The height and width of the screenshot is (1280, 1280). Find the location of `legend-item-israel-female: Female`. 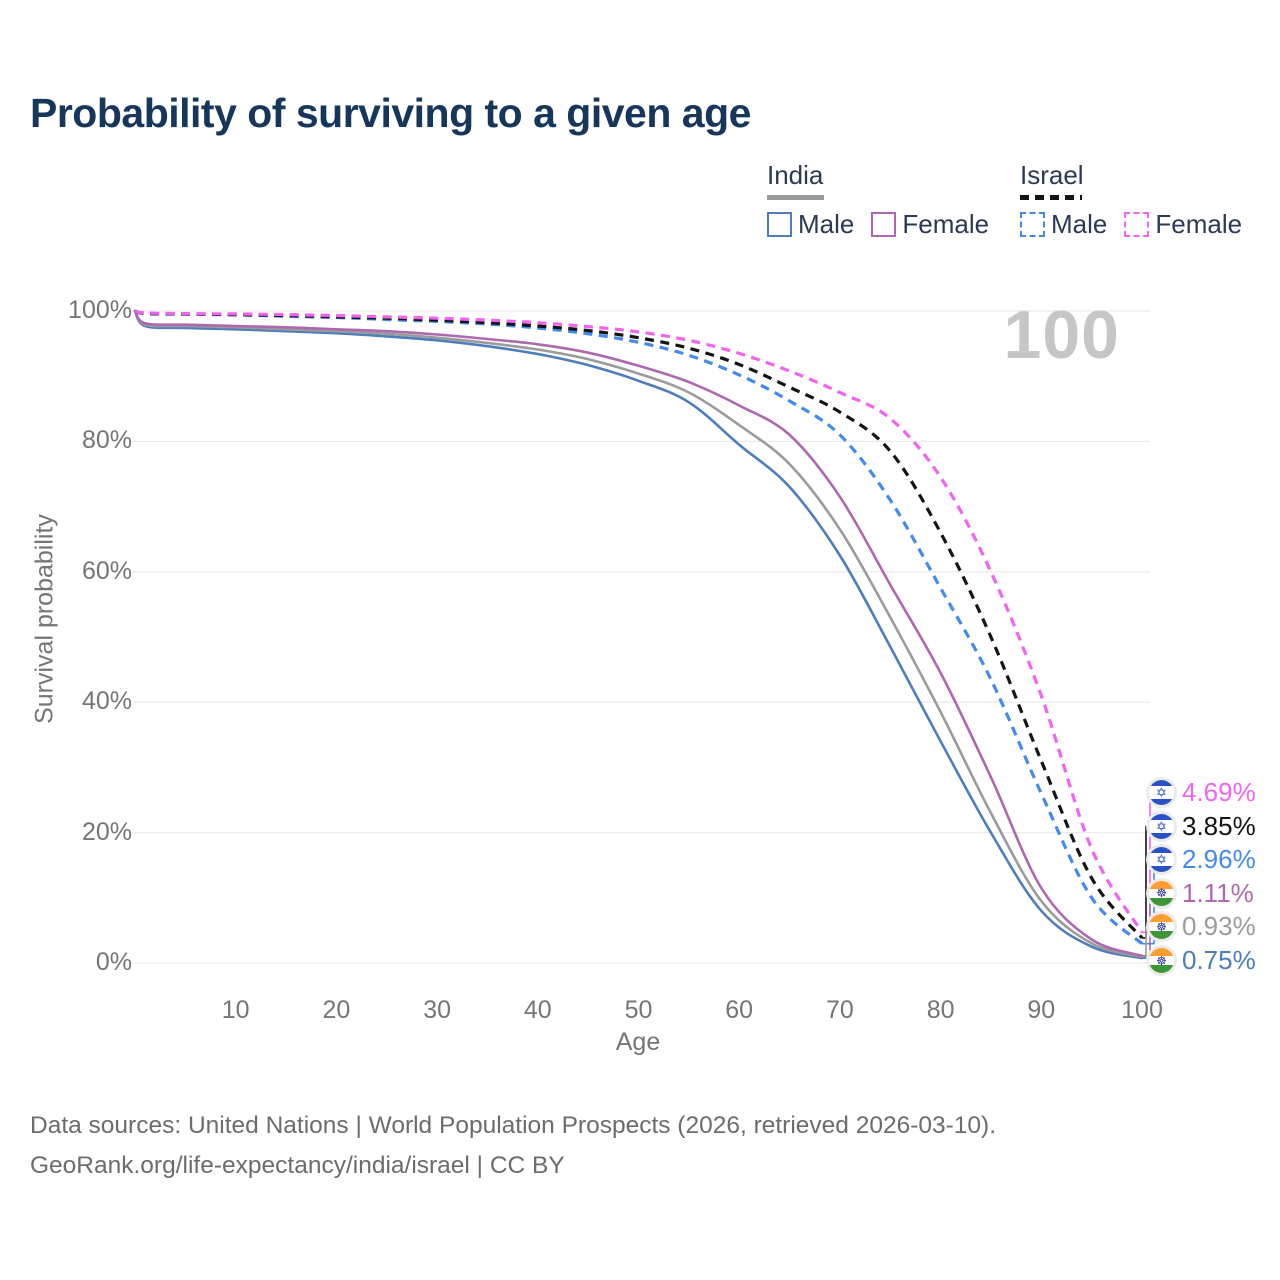

legend-item-israel-female: Female is located at coordinates (1183, 224).